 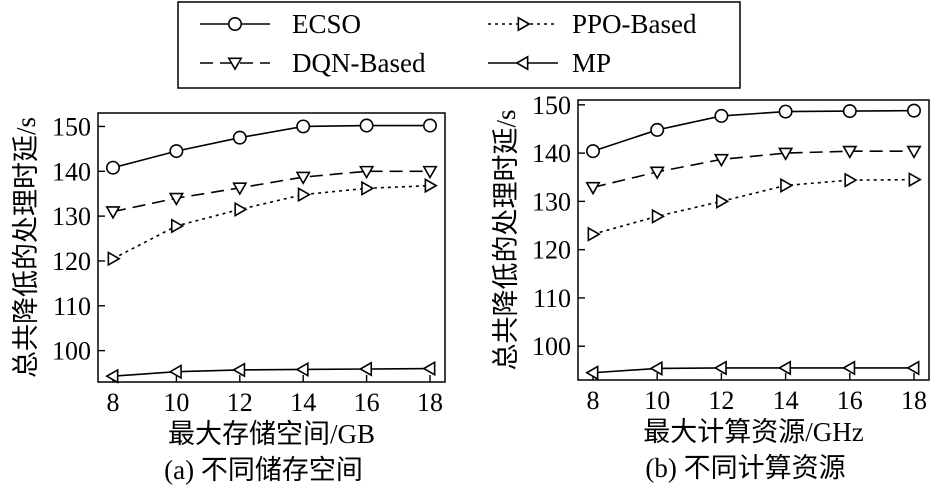 I want to click on legend-marker-mp, so click(x=522, y=63).